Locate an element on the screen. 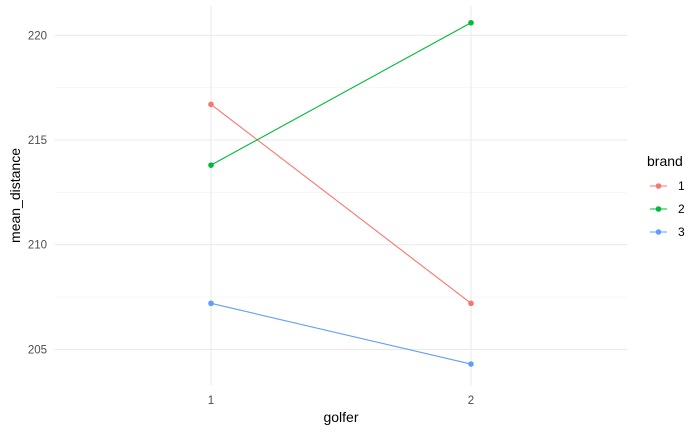 The height and width of the screenshot is (432, 700). legend-item-brand-2: 2 is located at coordinates (667, 209).